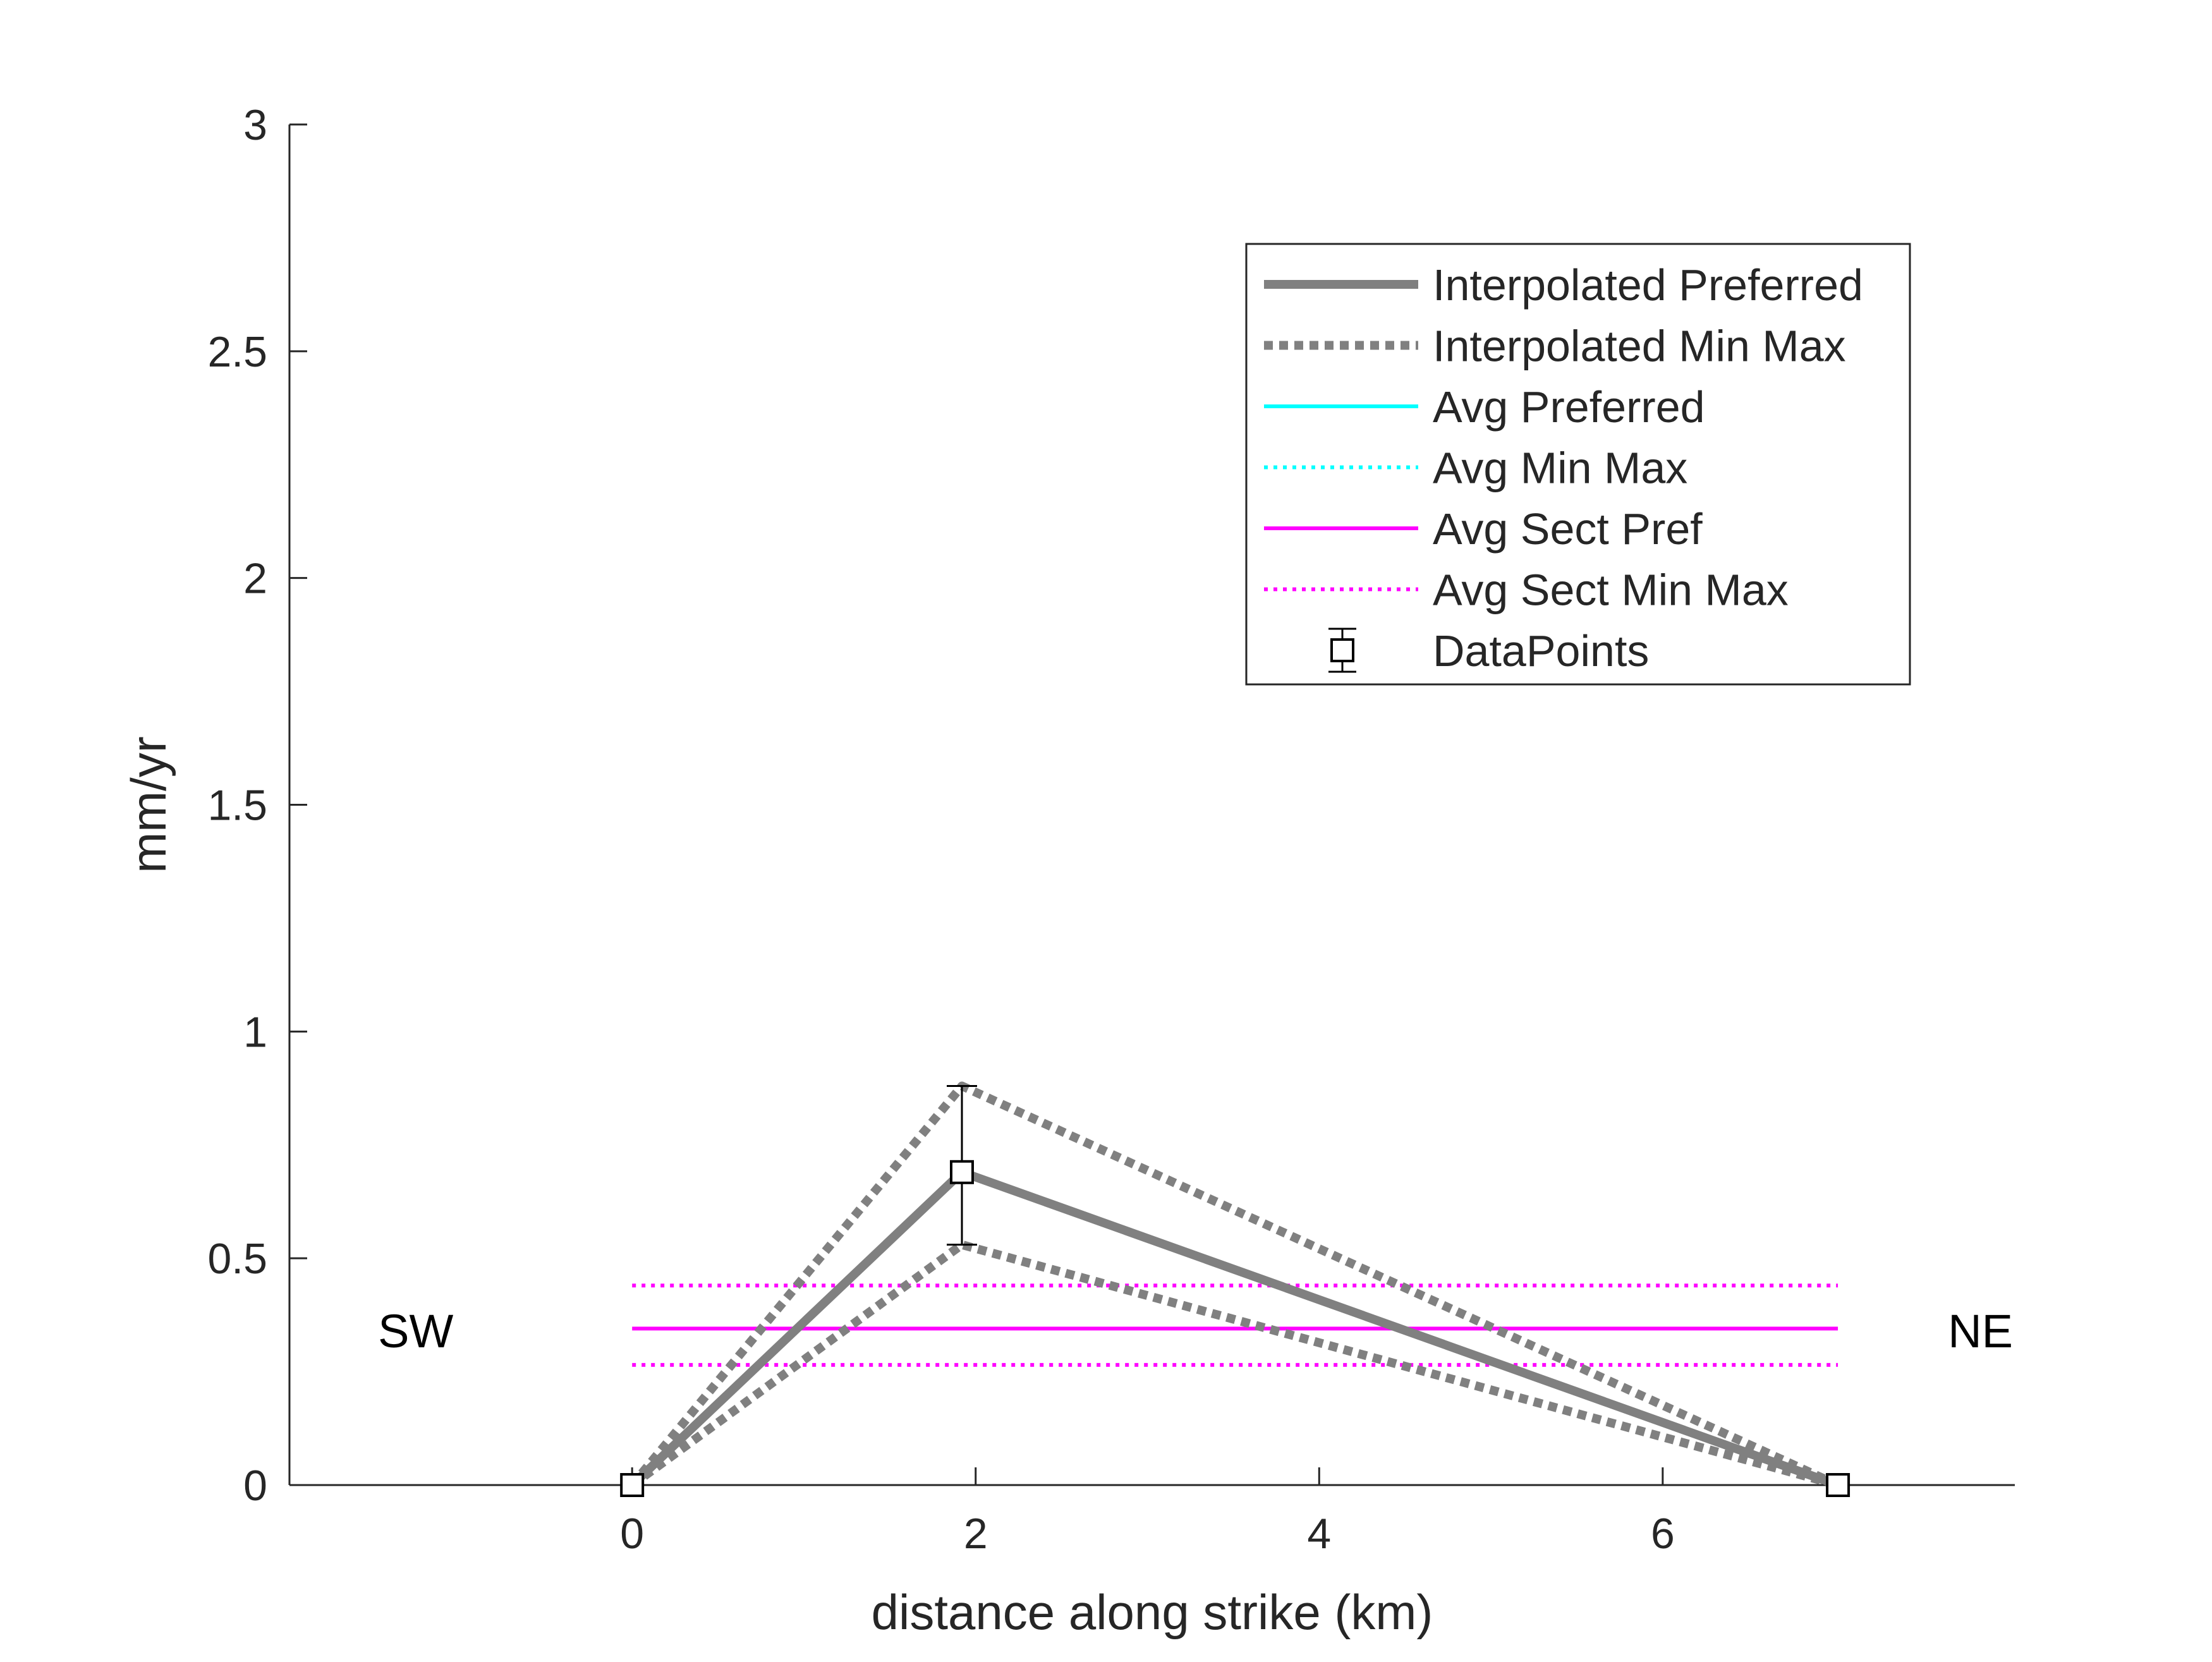 The height and width of the screenshot is (1662, 2212). Describe the element at coordinates (1663, 1534) in the screenshot. I see `x-tick-label: 6` at that location.